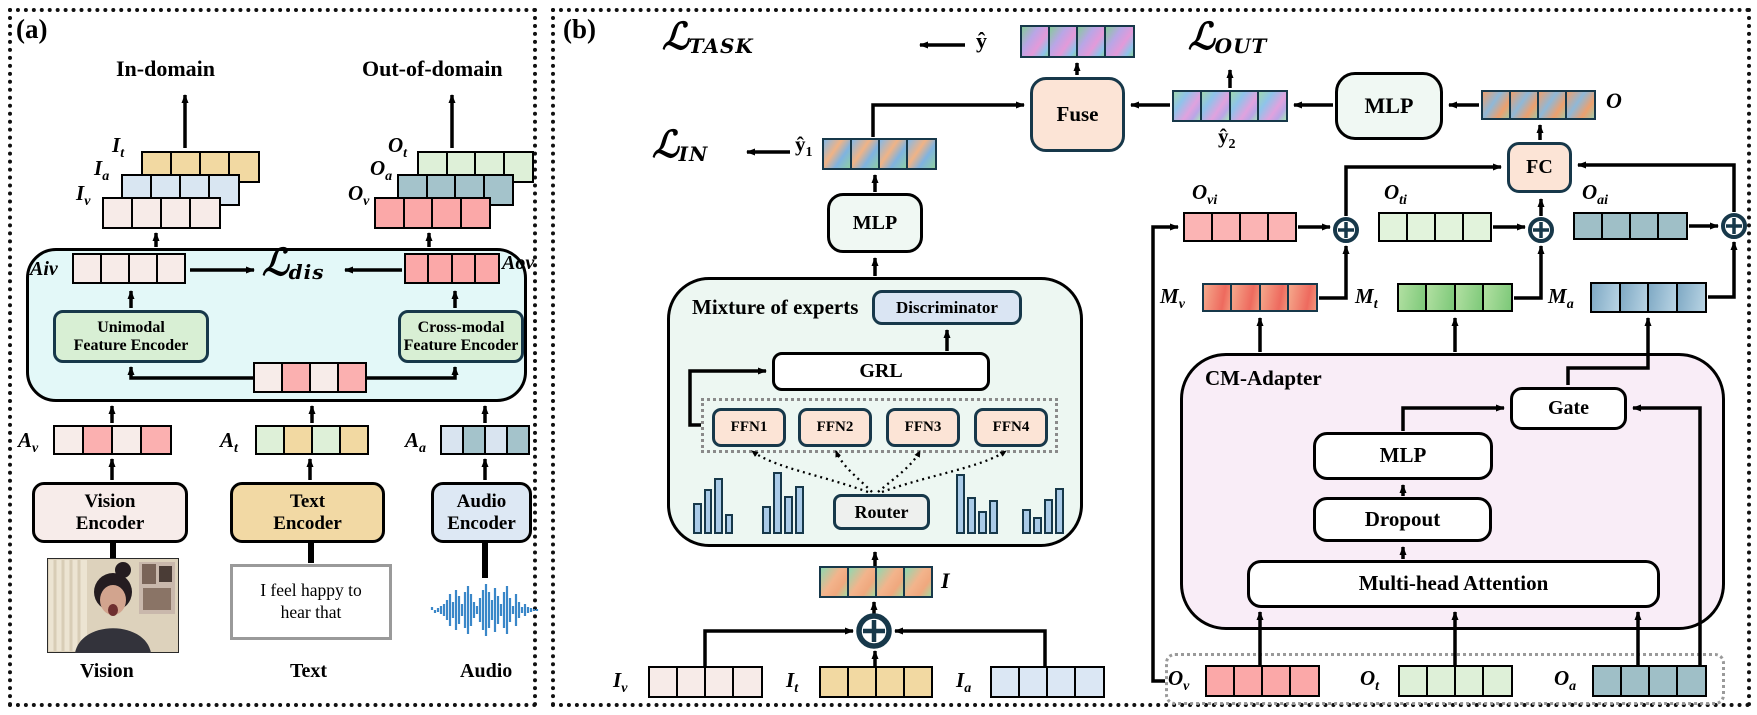  I want to click on out-of-domain-heading: Out-of-domain, so click(432, 68).